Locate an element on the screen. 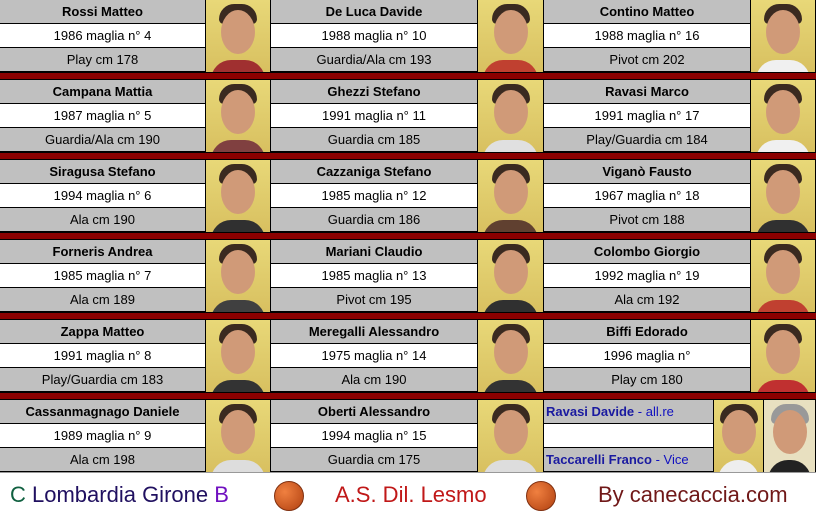 Image resolution: width=816 pixels, height=512 pixels. player-role: Pivot cm 188 is located at coordinates (647, 220).